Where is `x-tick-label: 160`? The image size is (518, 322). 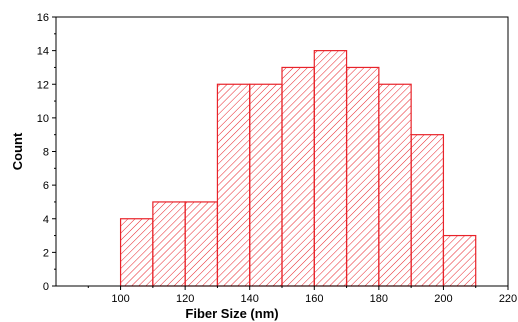
x-tick-label: 160 is located at coordinates (314, 299).